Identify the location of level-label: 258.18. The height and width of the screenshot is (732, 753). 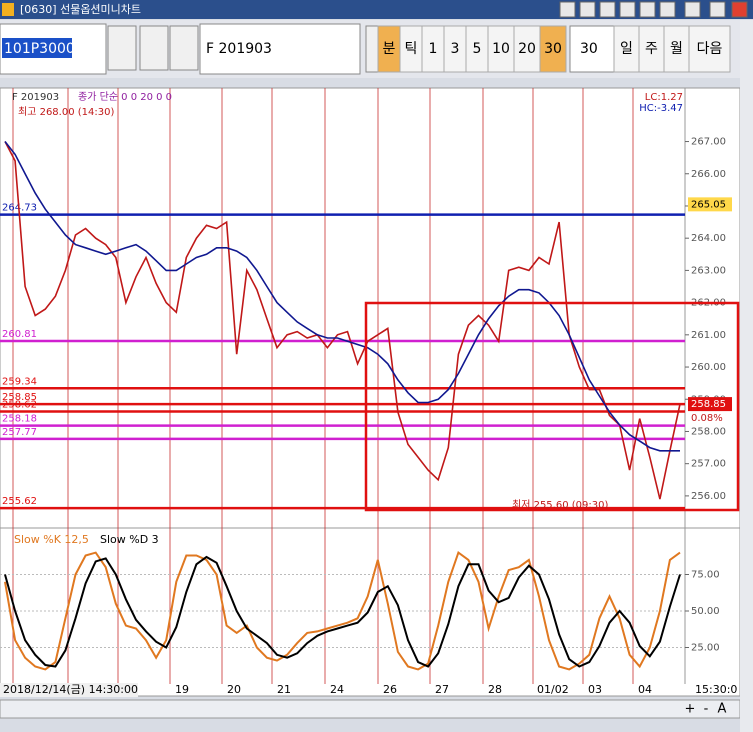
(19, 419).